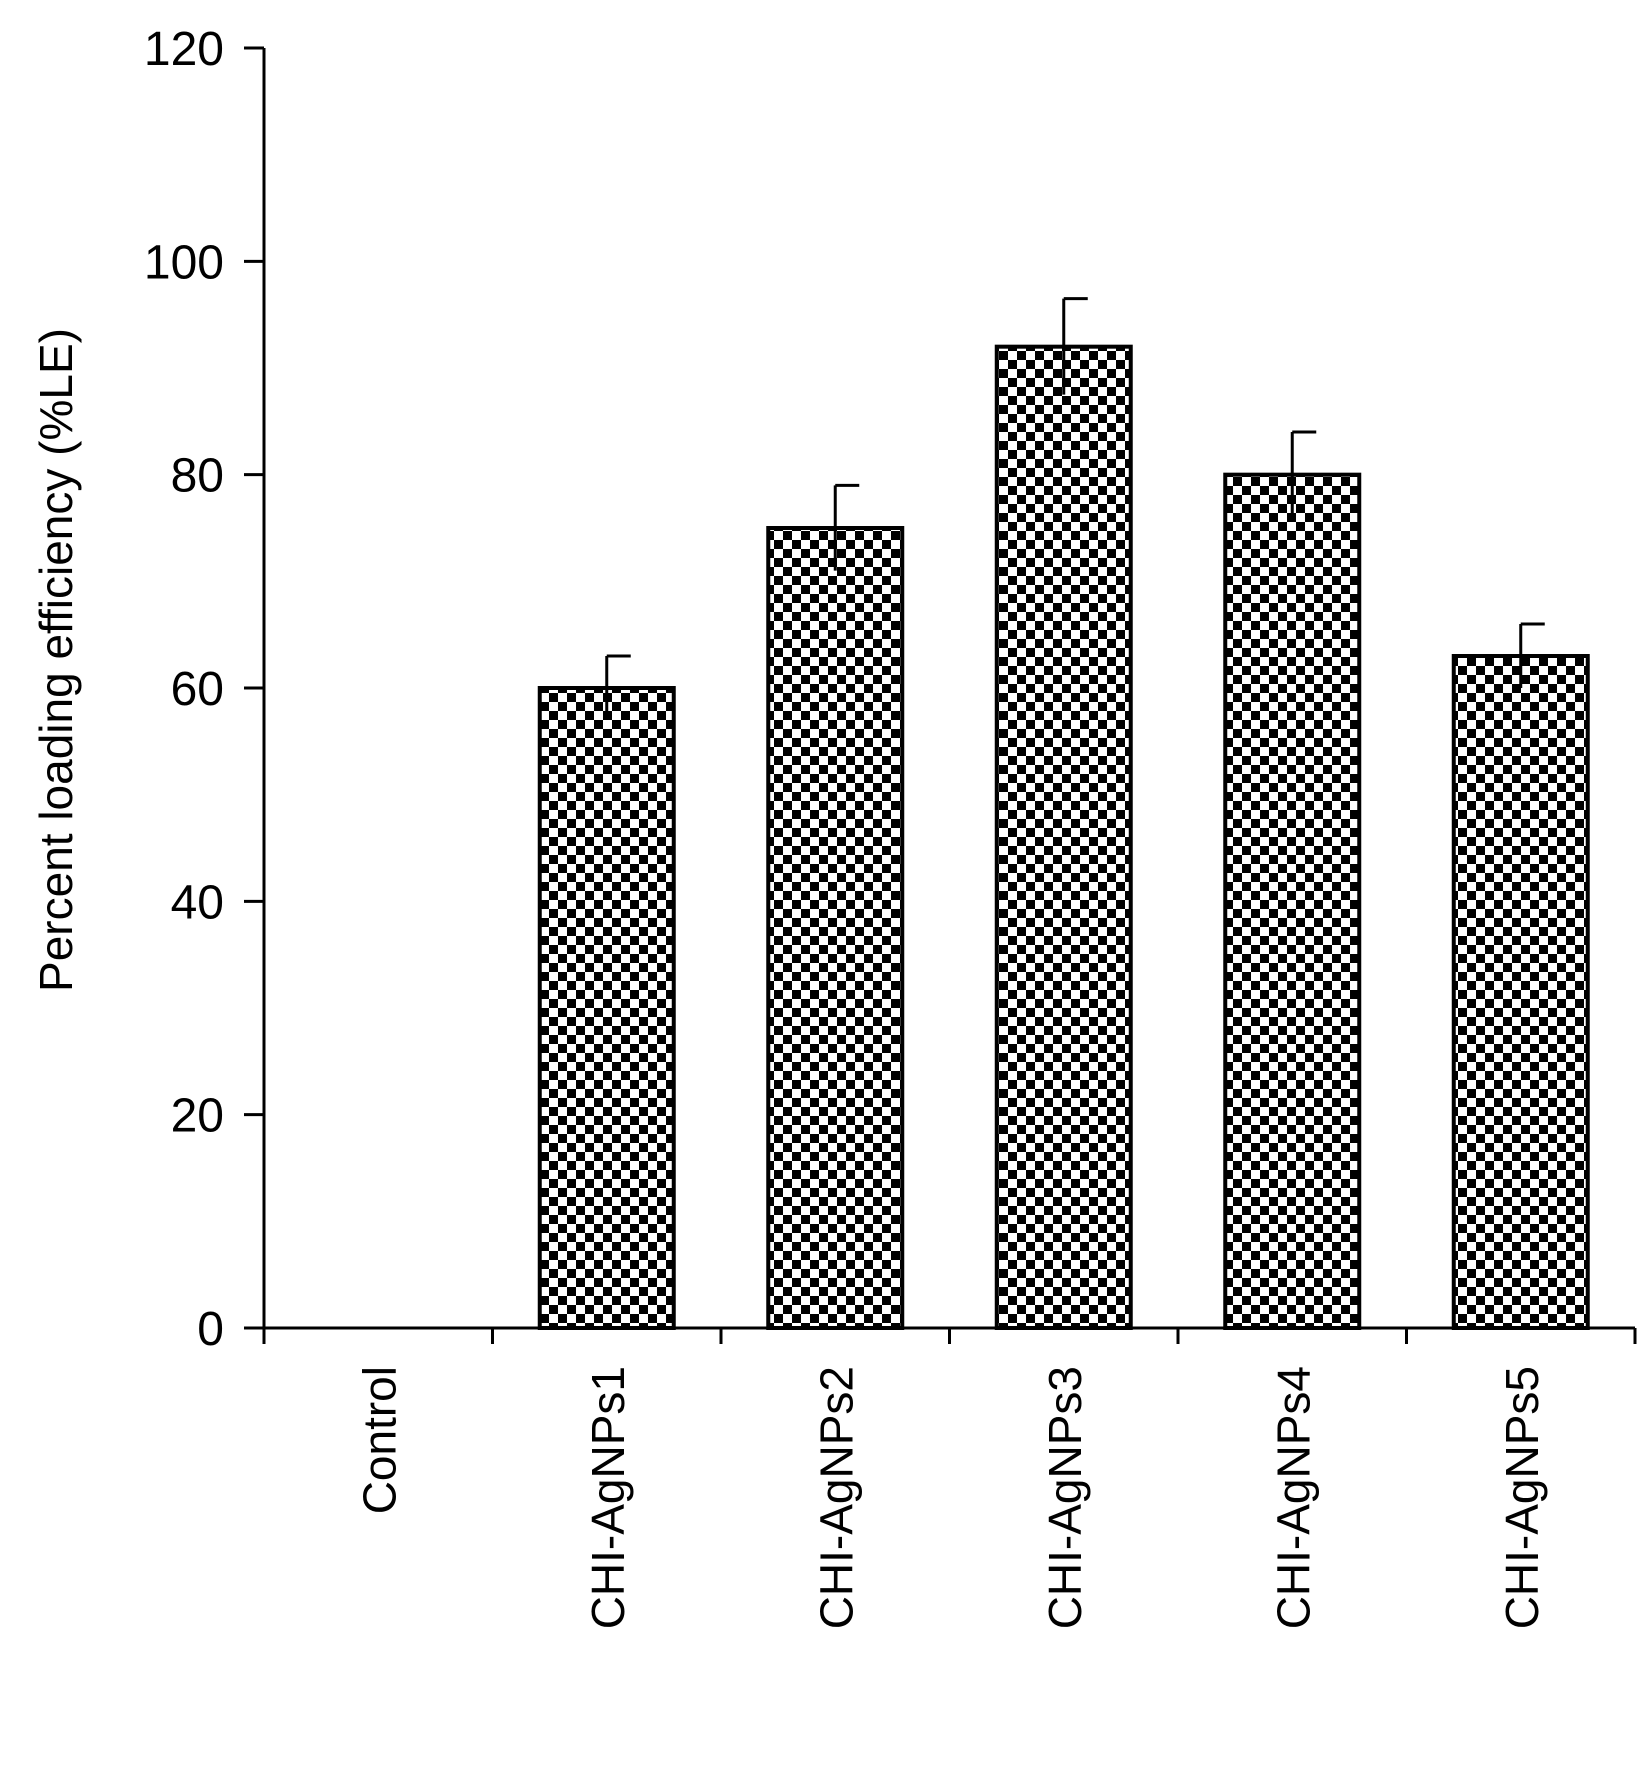  I want to click on y-axis-ticks: 0 20 40 60 80 100 120, so click(204, 689).